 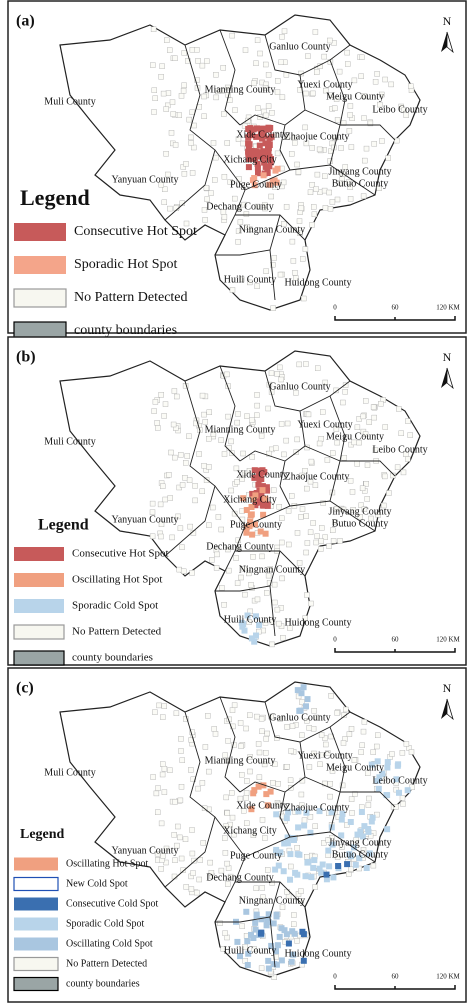 I want to click on panel-label: (a), so click(x=25, y=21).